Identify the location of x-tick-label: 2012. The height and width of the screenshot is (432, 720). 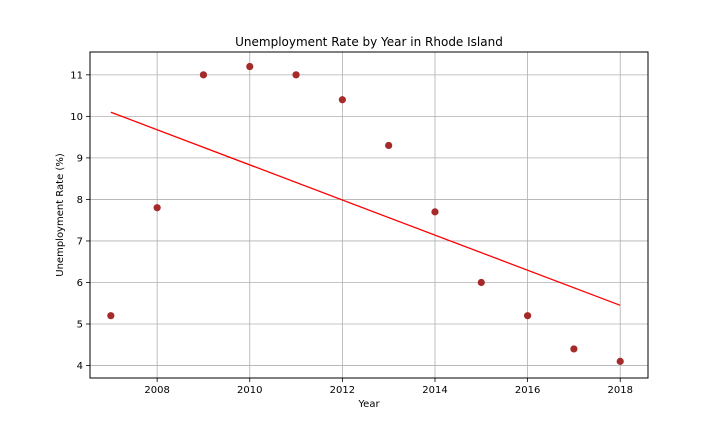
(342, 390).